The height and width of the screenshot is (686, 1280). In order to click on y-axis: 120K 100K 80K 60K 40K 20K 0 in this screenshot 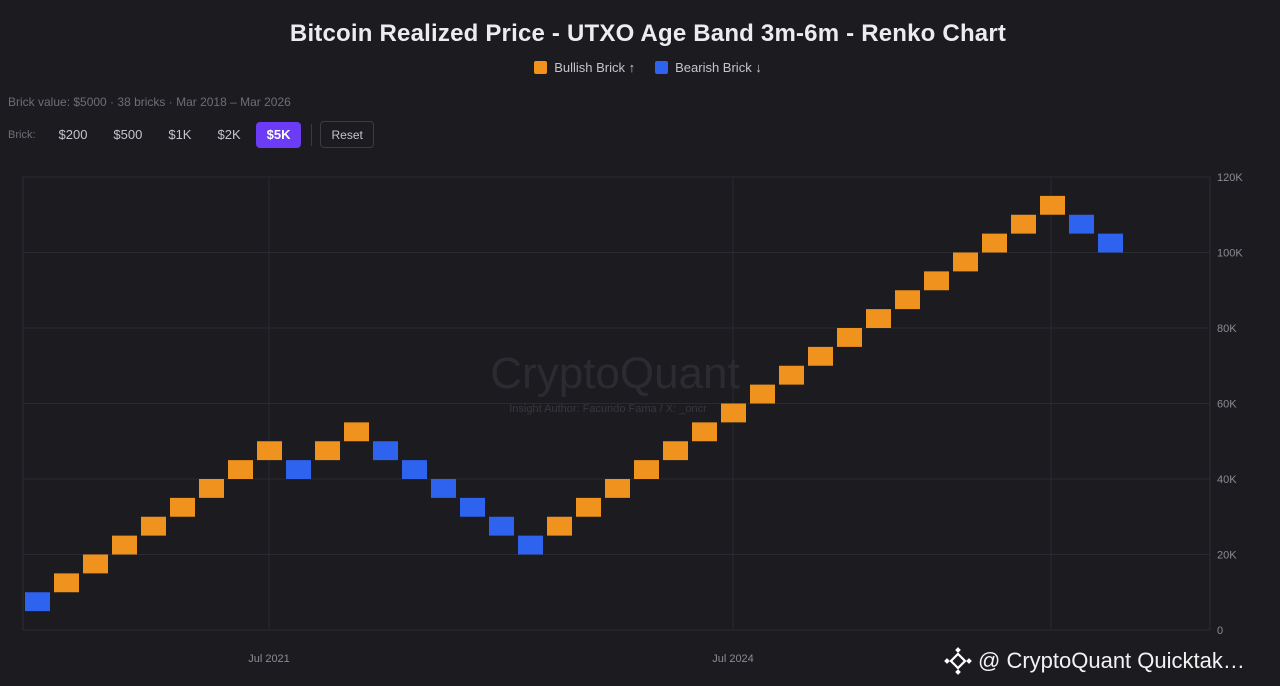, I will do `click(1230, 404)`.